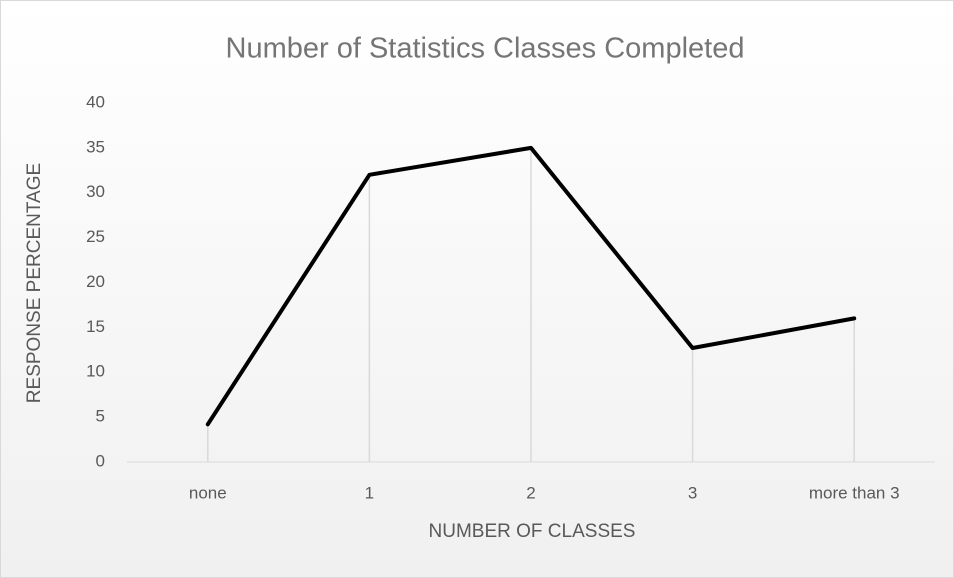  Describe the element at coordinates (95, 236) in the screenshot. I see `y-tick-label: 25` at that location.